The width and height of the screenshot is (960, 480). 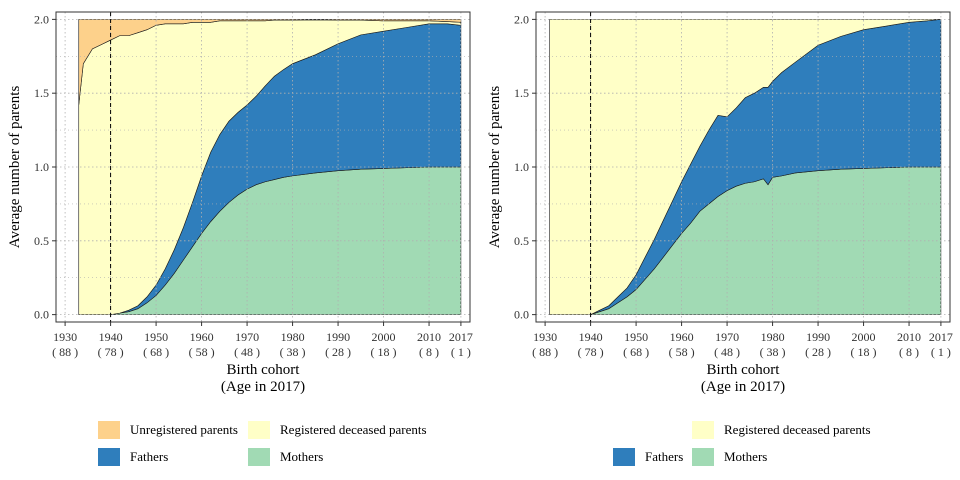 I want to click on legend-label-fathers: Fathers, so click(x=149, y=456).